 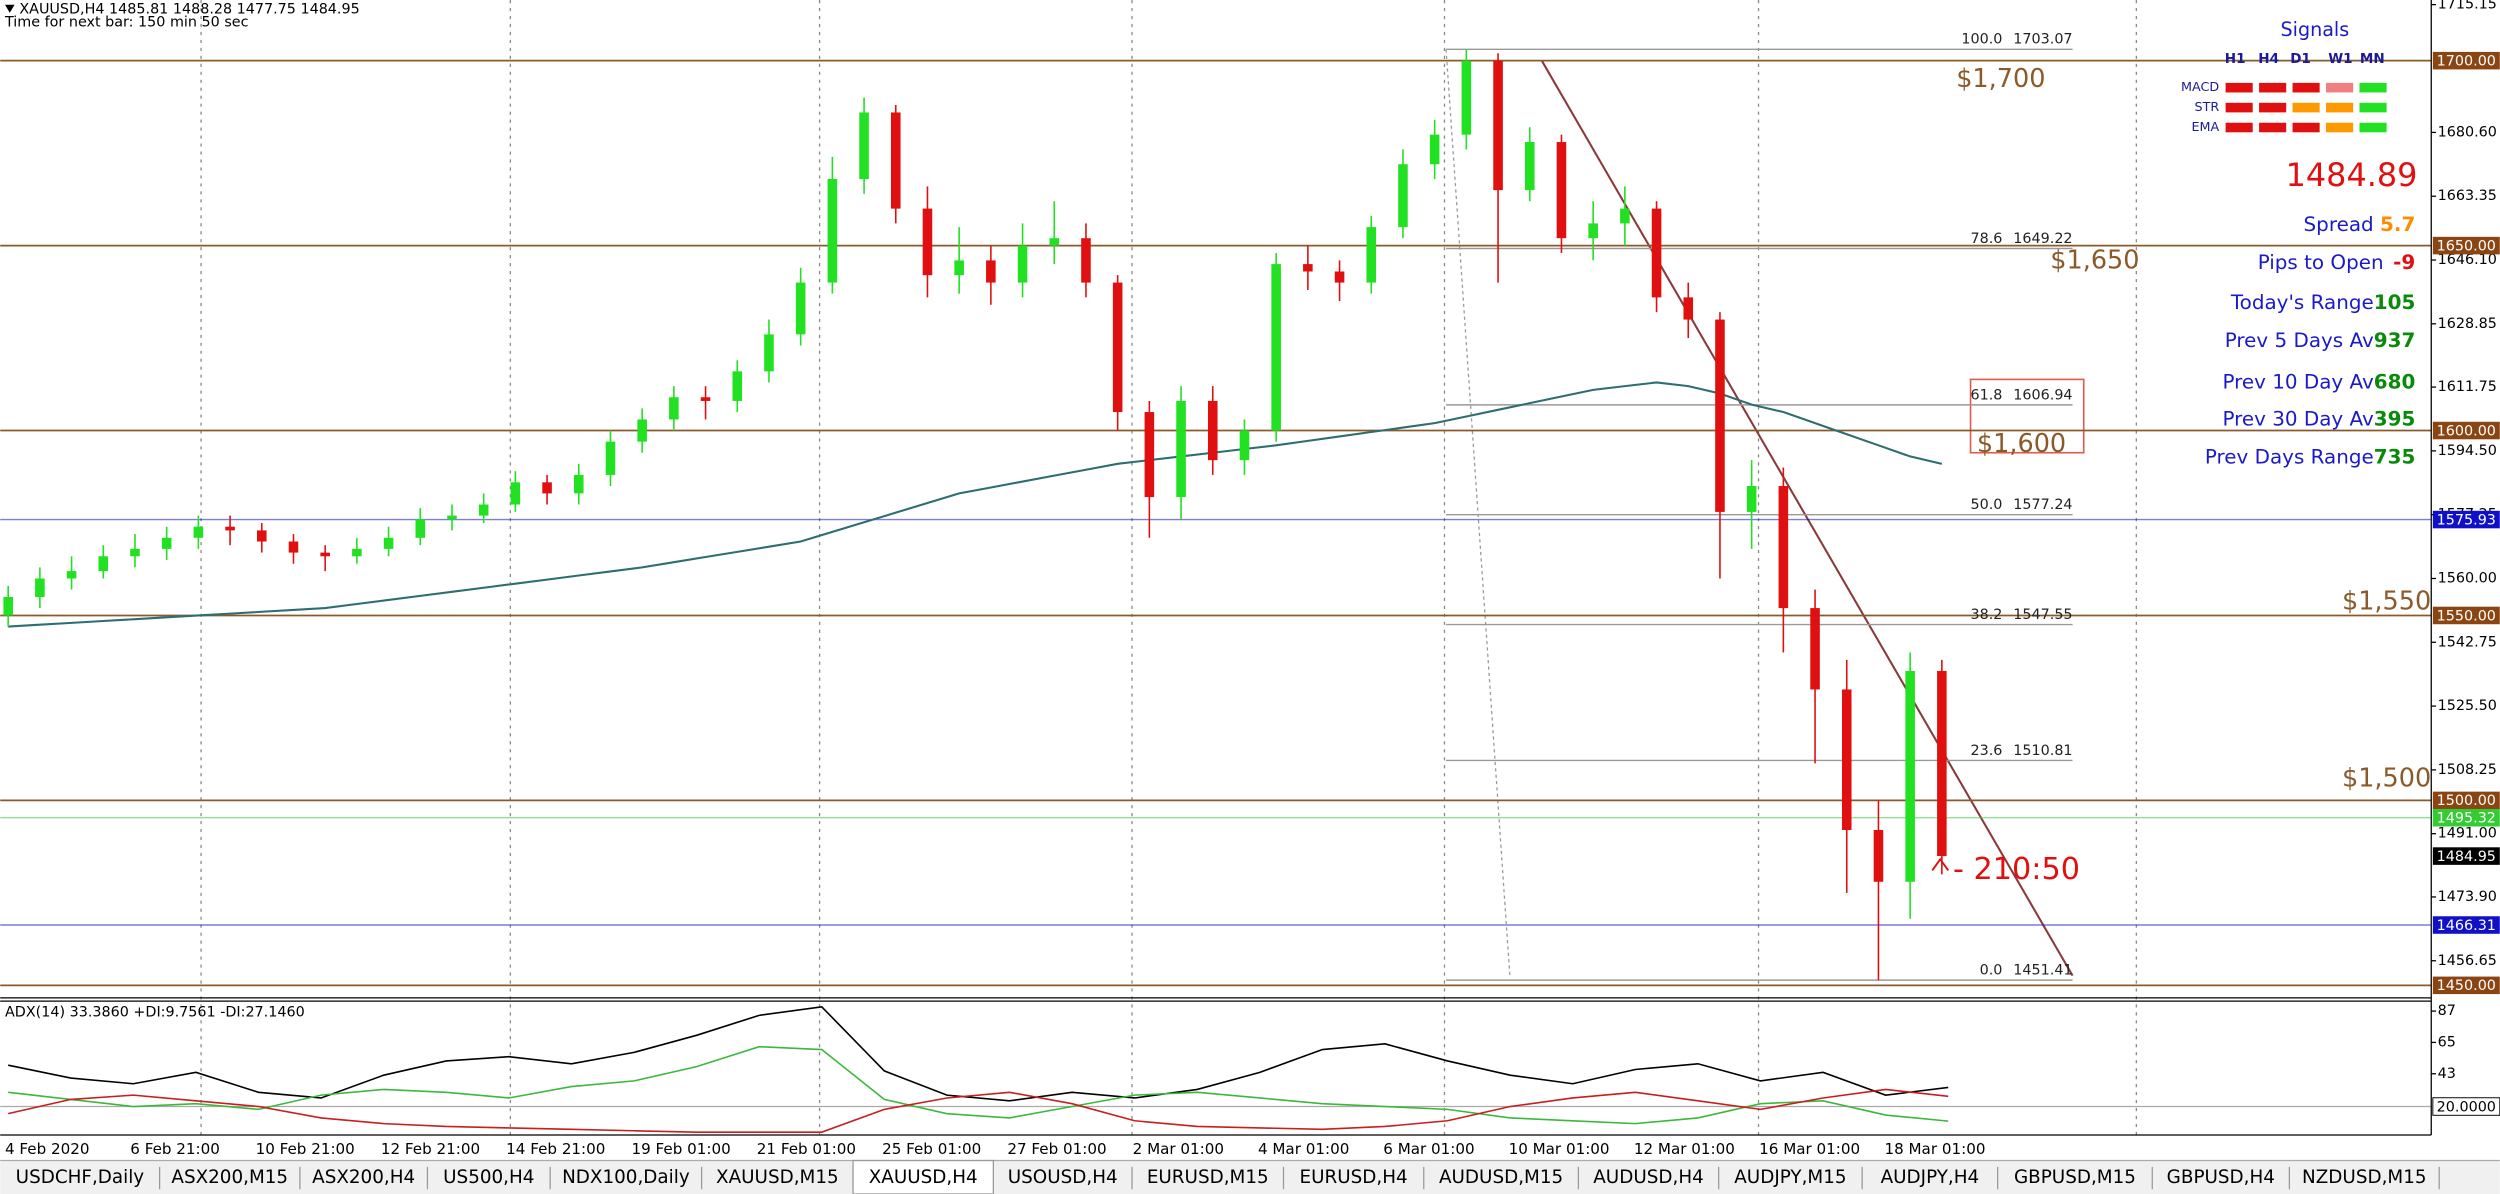 What do you see at coordinates (2467, 132) in the screenshot?
I see `y-tick-label: 1680.60` at bounding box center [2467, 132].